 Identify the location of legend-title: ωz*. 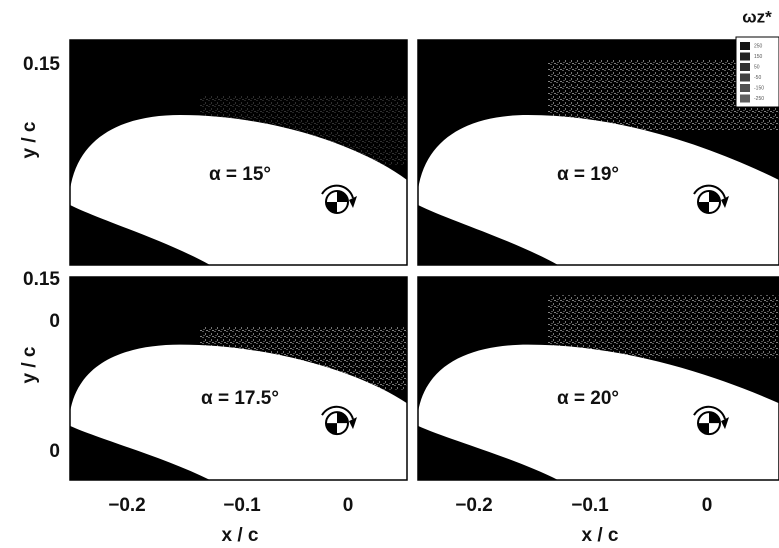
(757, 16).